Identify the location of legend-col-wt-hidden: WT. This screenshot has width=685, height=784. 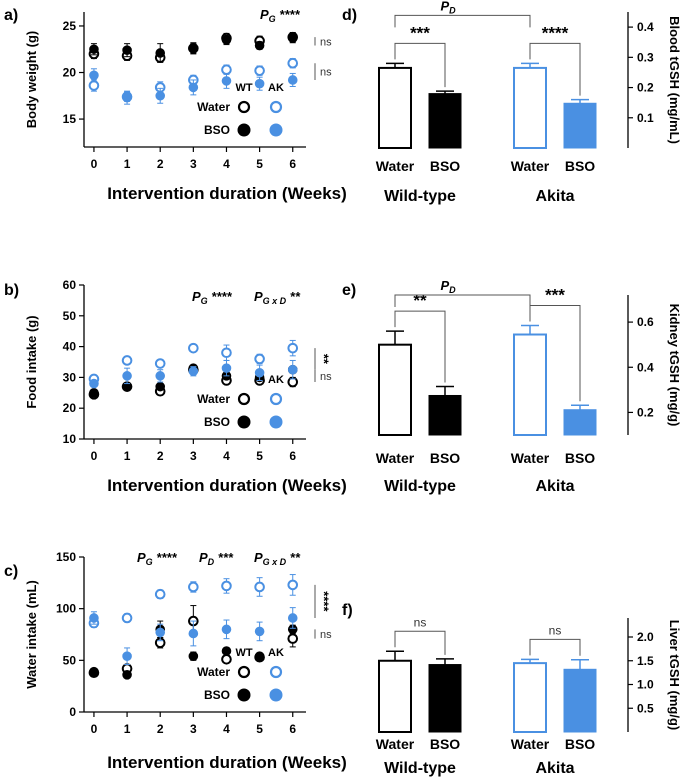
(243, 380).